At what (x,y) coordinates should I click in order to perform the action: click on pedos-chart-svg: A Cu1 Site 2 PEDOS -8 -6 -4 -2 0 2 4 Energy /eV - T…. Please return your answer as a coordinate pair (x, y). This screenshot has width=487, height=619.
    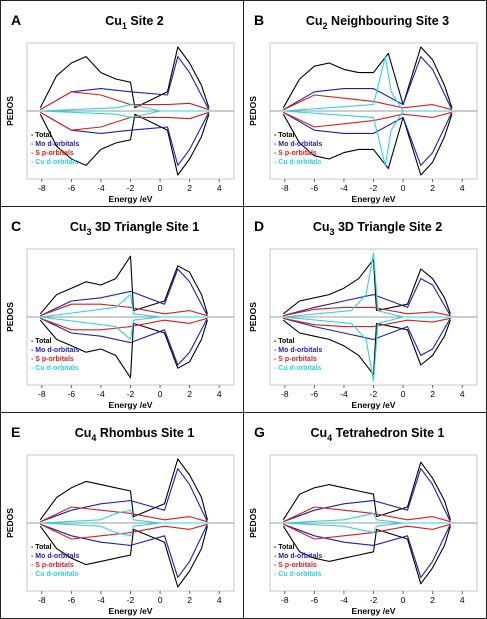
    Looking at the image, I should click on (120, 108).